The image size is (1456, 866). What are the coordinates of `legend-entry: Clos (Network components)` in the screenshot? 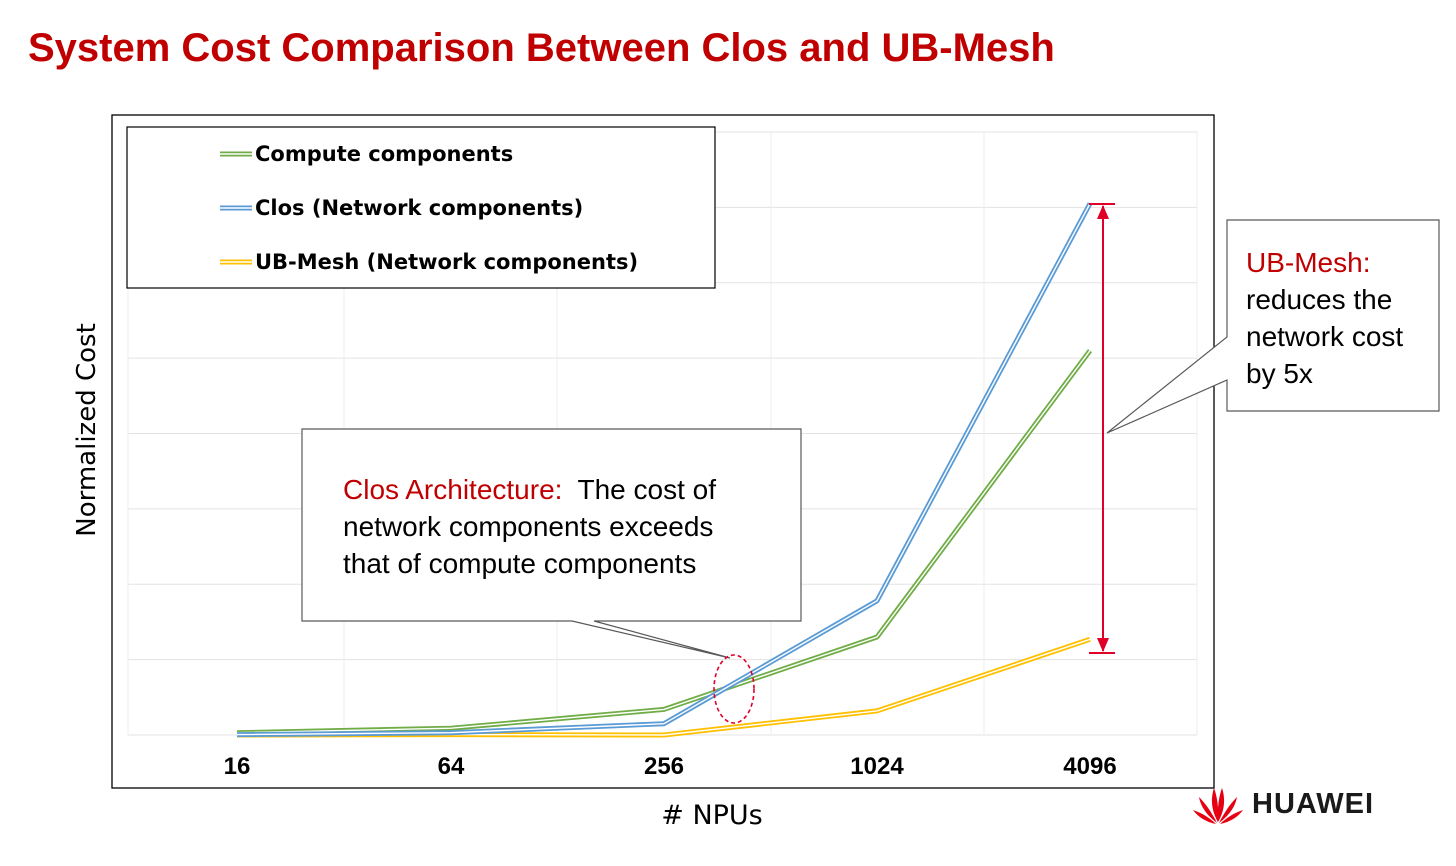 It's located at (401, 208).